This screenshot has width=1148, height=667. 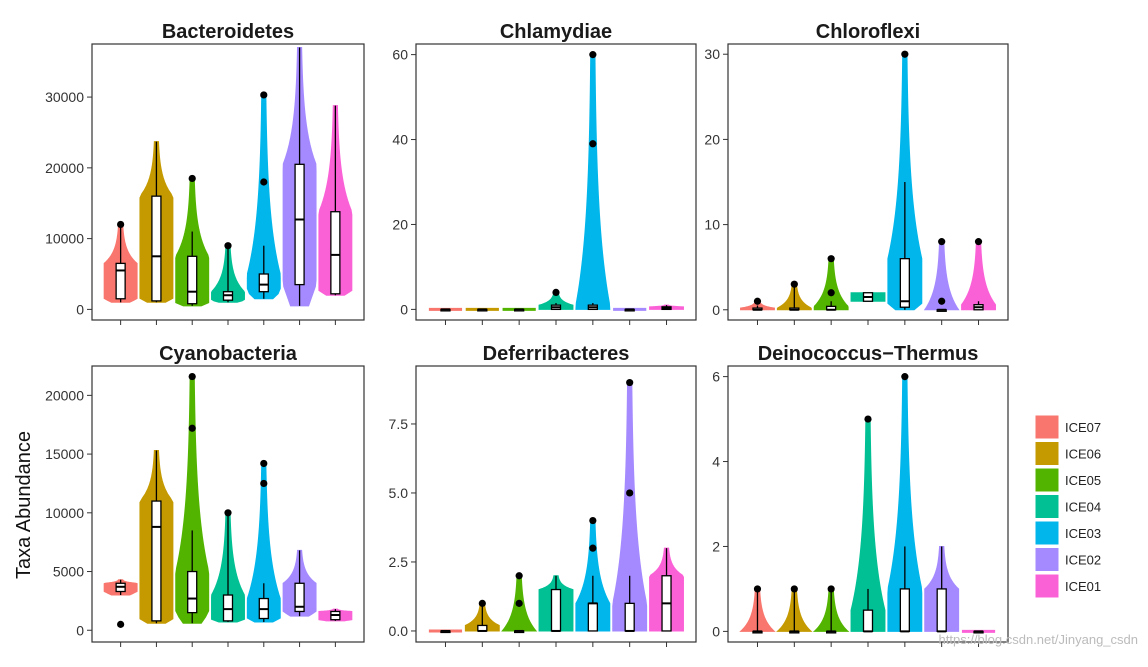 I want to click on legend-swatch-ICE05, so click(x=1047, y=480).